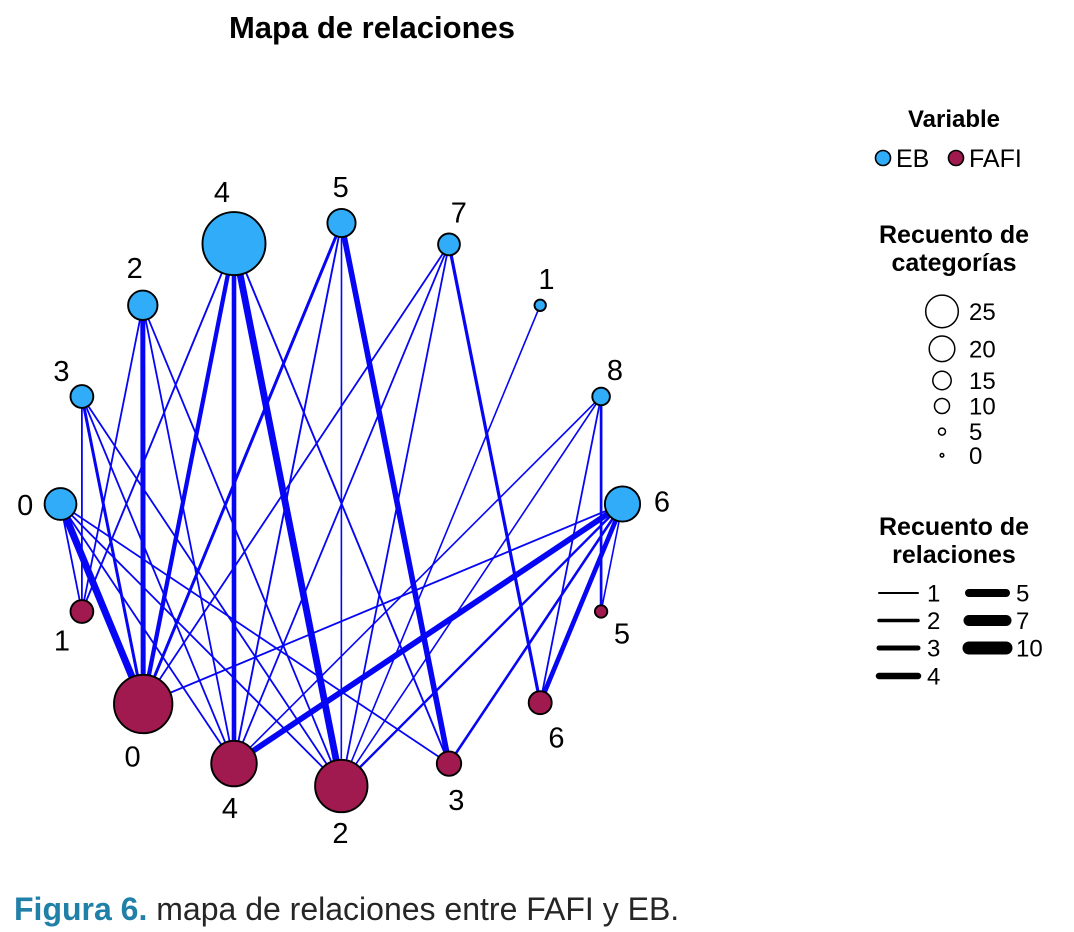 Image resolution: width=1074 pixels, height=932 pixels. Describe the element at coordinates (372, 27) in the screenshot. I see `svg-text: Mapa de relaciones` at that location.